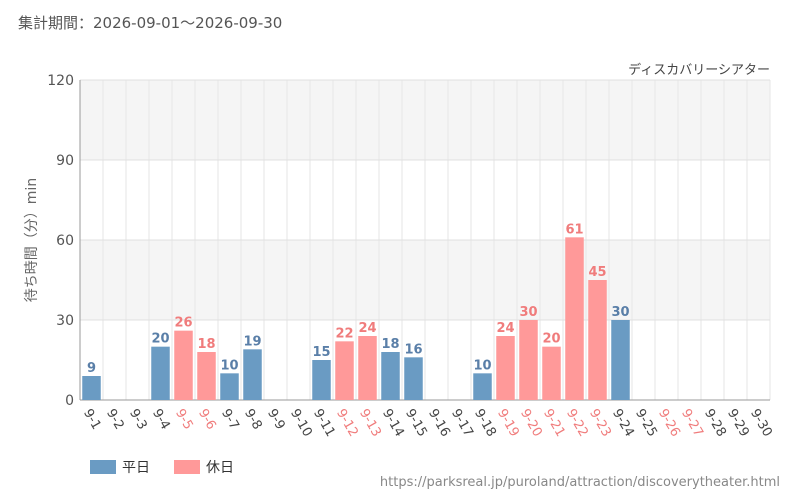 The width and height of the screenshot is (800, 500). What do you see at coordinates (554, 423) in the screenshot?
I see `x-tick-label-9-21: 9-21` at bounding box center [554, 423].